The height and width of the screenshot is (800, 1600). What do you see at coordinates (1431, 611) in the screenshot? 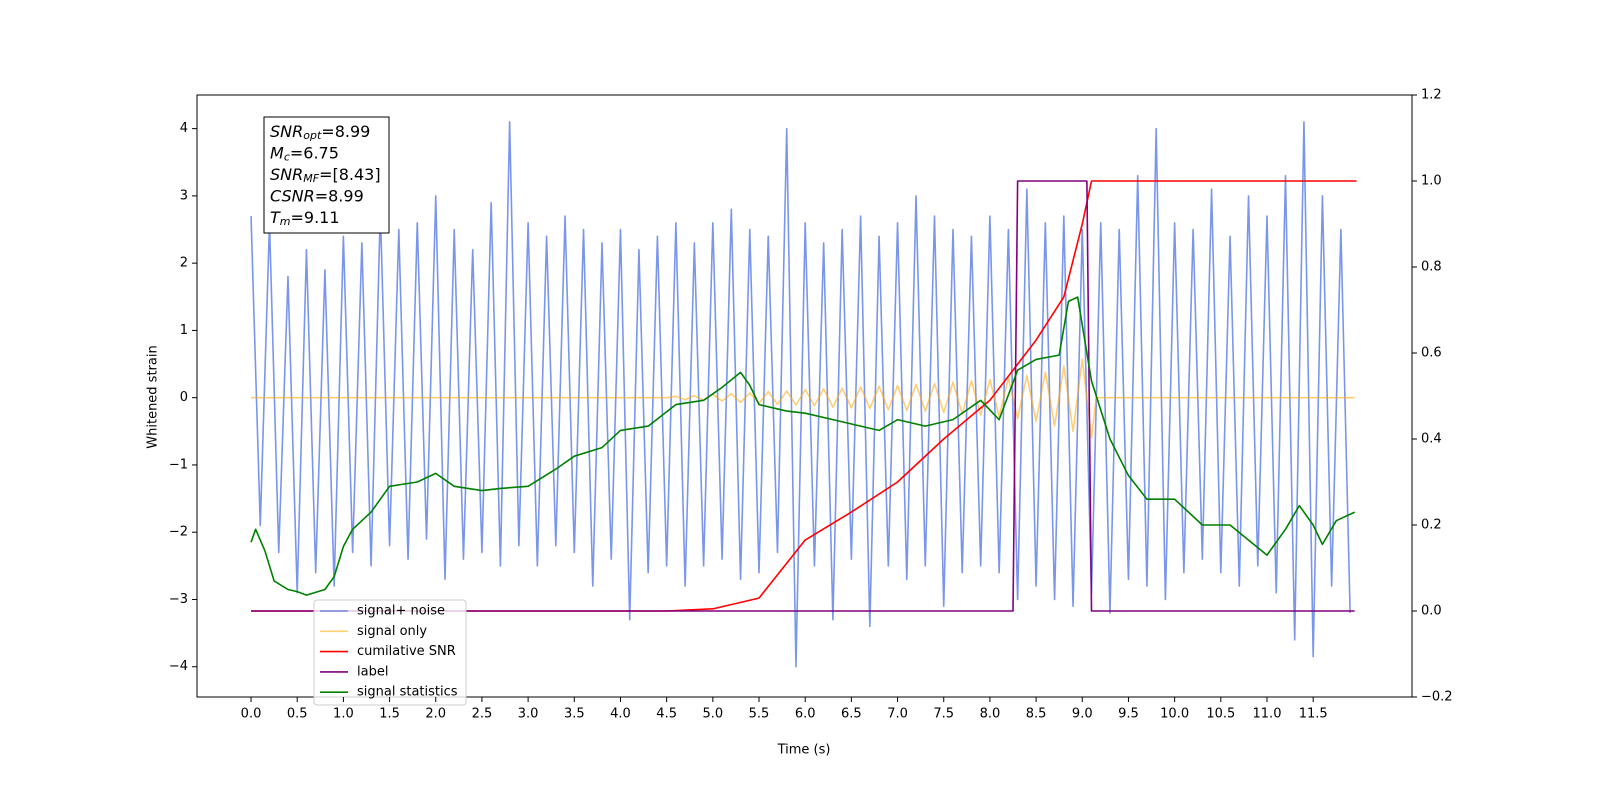
I see `y2-tick-label: 0.0` at bounding box center [1431, 611].